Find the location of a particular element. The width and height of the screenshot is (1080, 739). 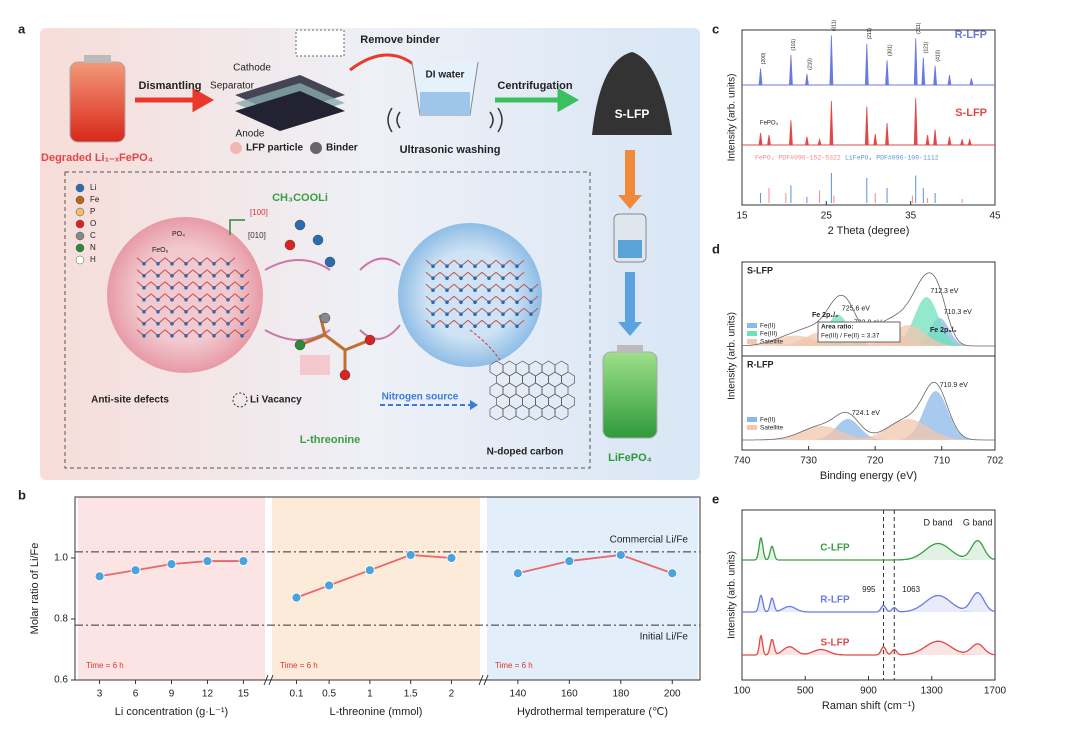

atom-legend-label: C is located at coordinates (93, 235).